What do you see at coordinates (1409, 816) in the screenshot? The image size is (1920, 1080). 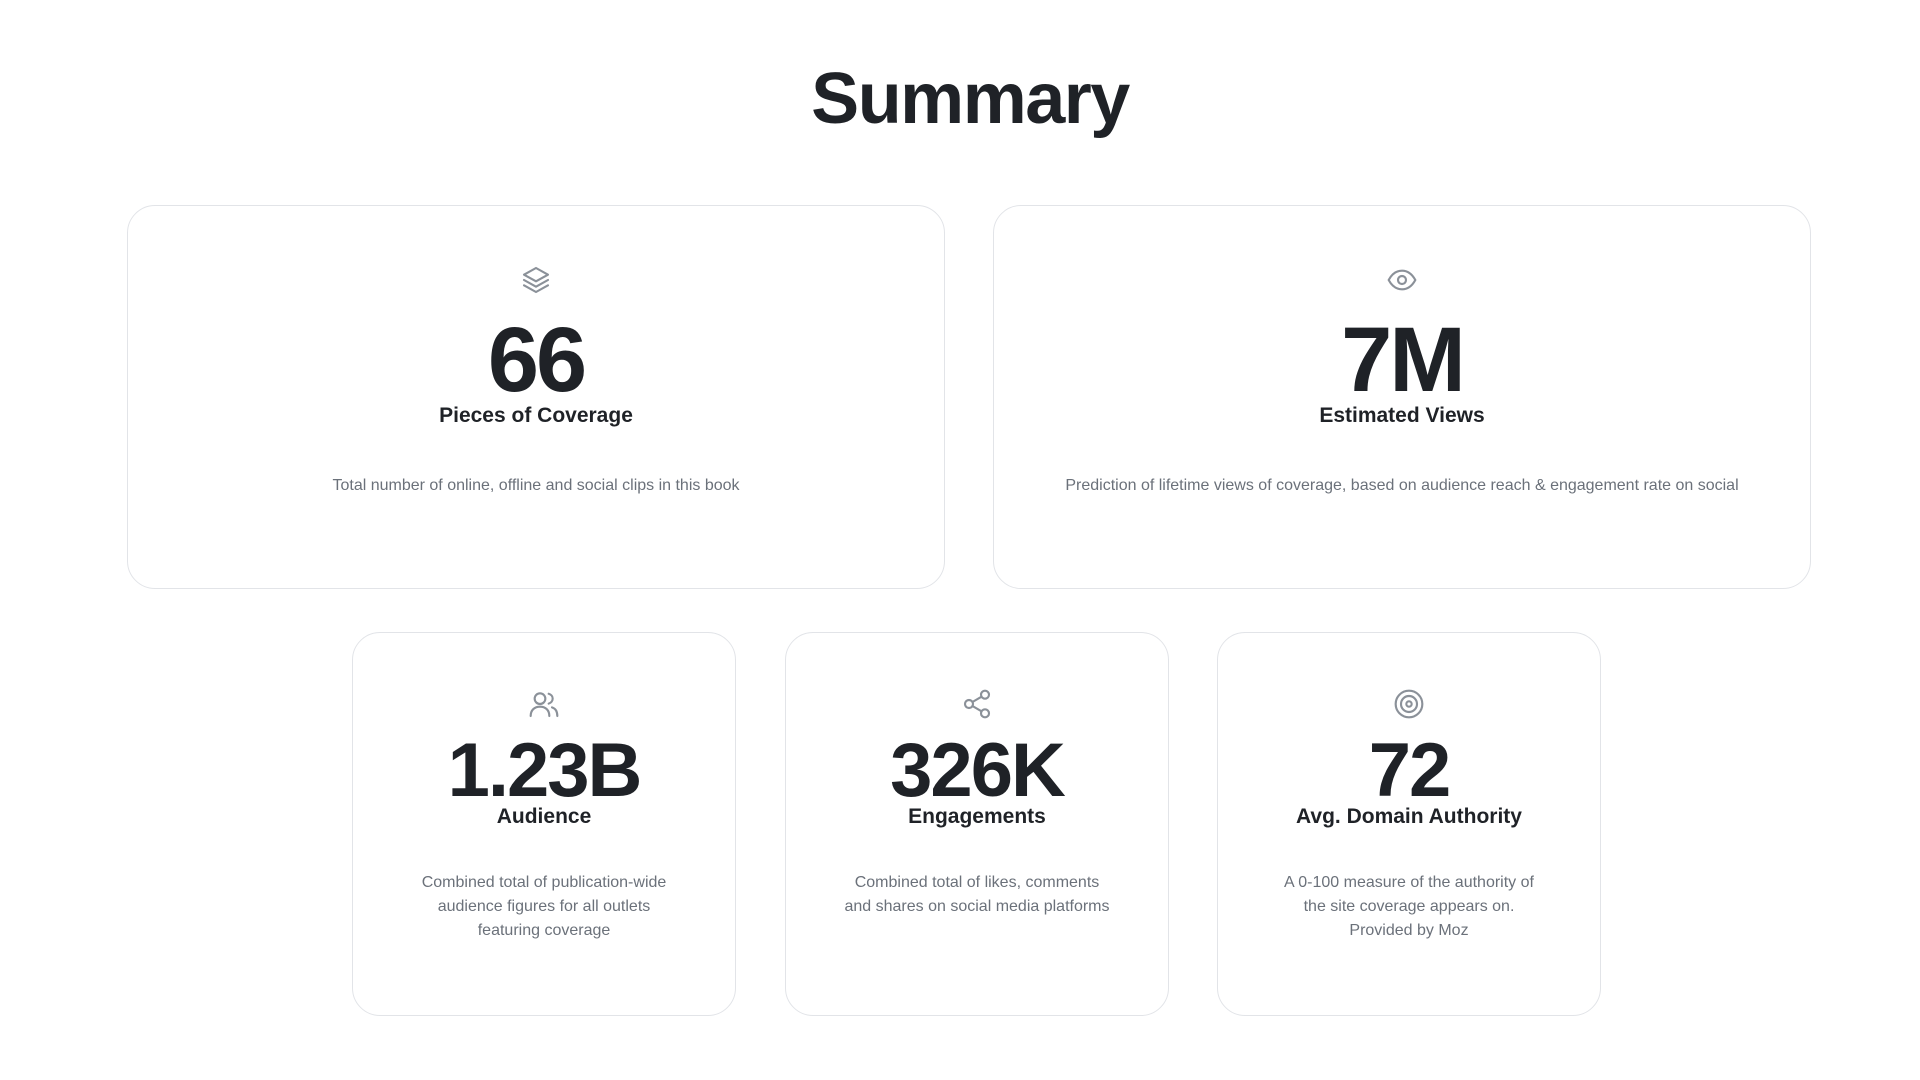 I see `authority-label: Avg. Domain Authority` at bounding box center [1409, 816].